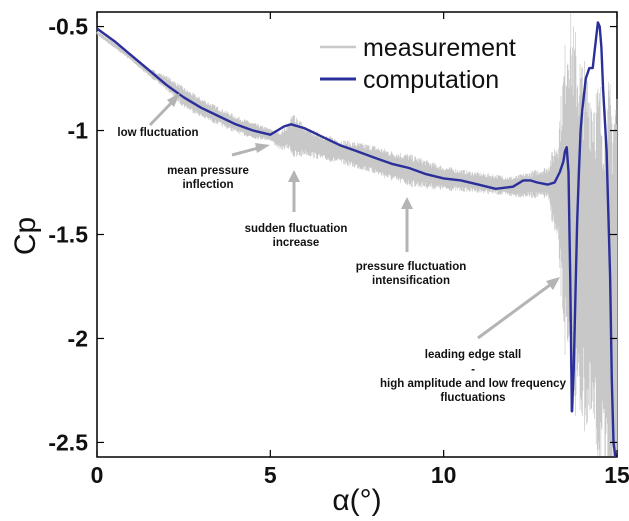  What do you see at coordinates (418, 64) in the screenshot?
I see `legend: measurement computation` at bounding box center [418, 64].